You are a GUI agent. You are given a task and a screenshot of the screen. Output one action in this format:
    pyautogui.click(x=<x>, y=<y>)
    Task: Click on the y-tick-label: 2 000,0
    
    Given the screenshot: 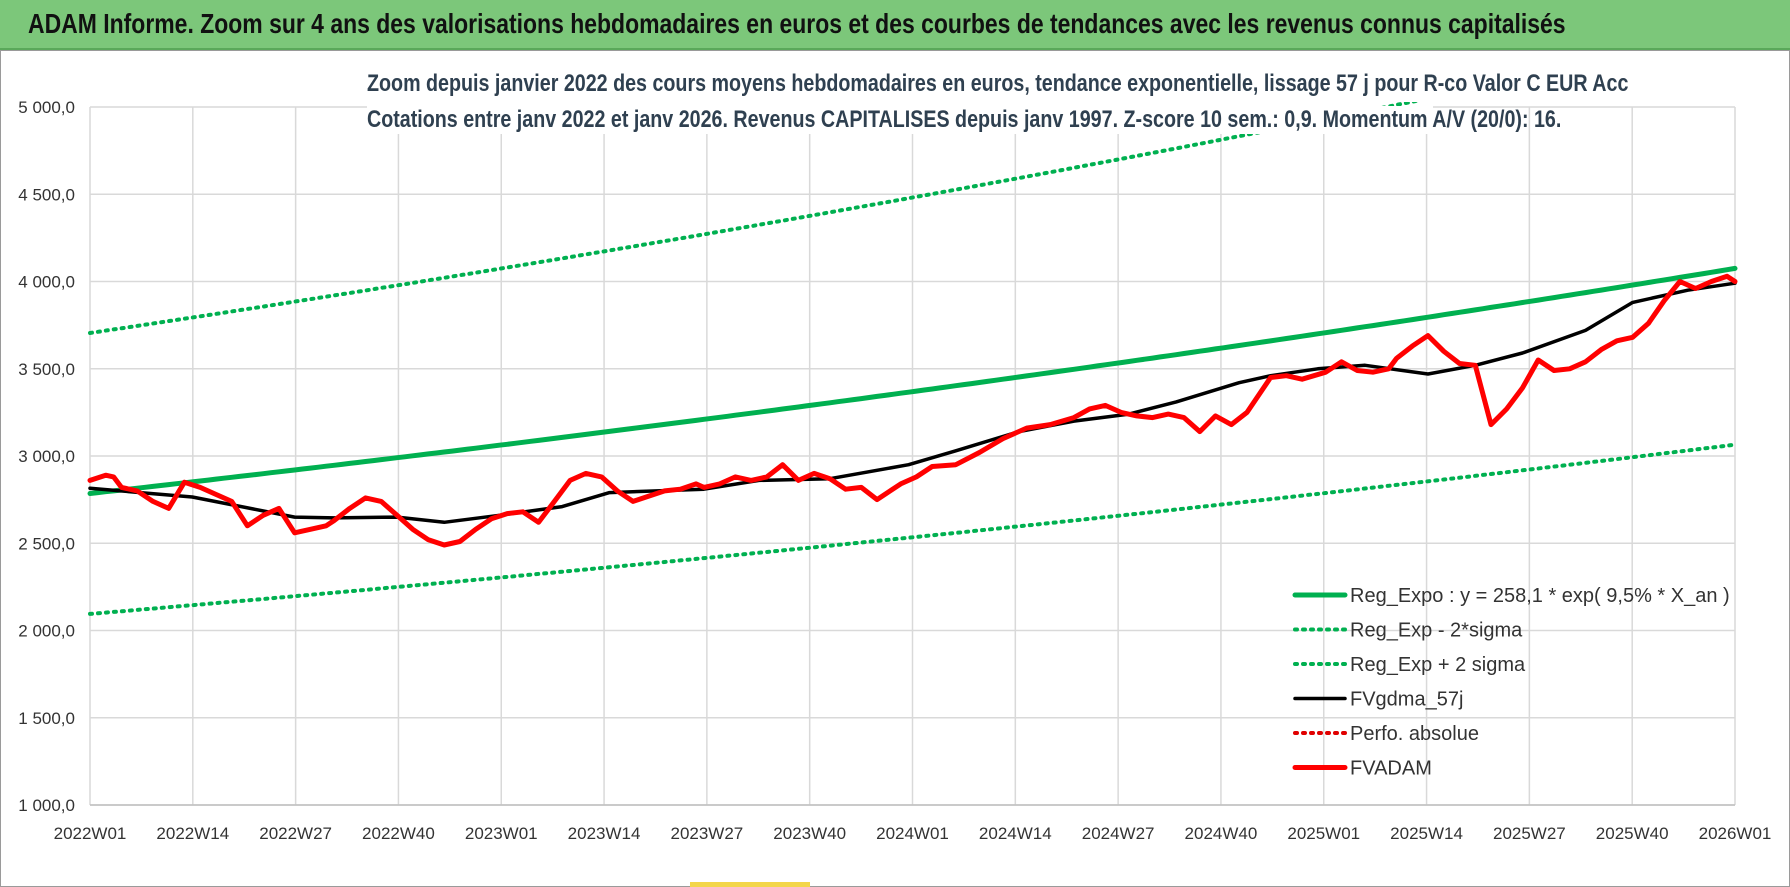 What is the action you would take?
    pyautogui.click(x=46, y=631)
    